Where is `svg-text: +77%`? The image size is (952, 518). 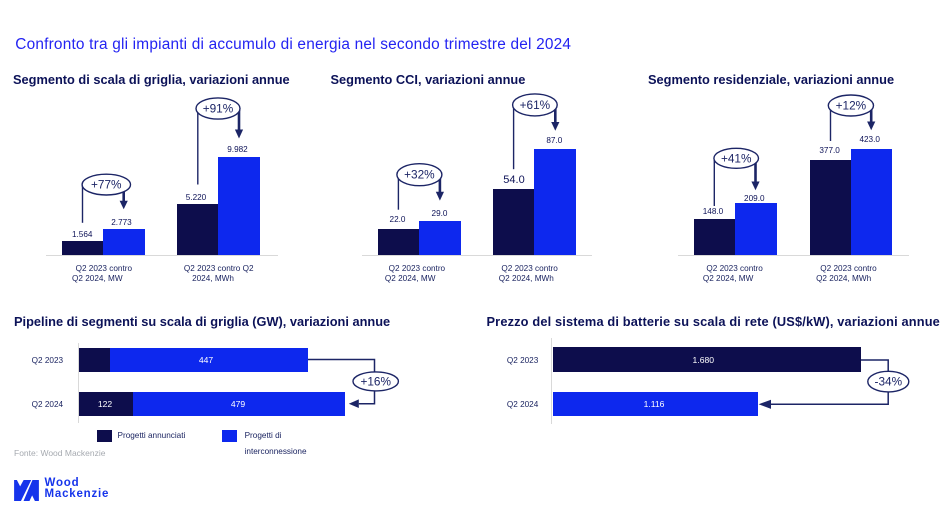
svg-text: +77% is located at coordinates (106, 185).